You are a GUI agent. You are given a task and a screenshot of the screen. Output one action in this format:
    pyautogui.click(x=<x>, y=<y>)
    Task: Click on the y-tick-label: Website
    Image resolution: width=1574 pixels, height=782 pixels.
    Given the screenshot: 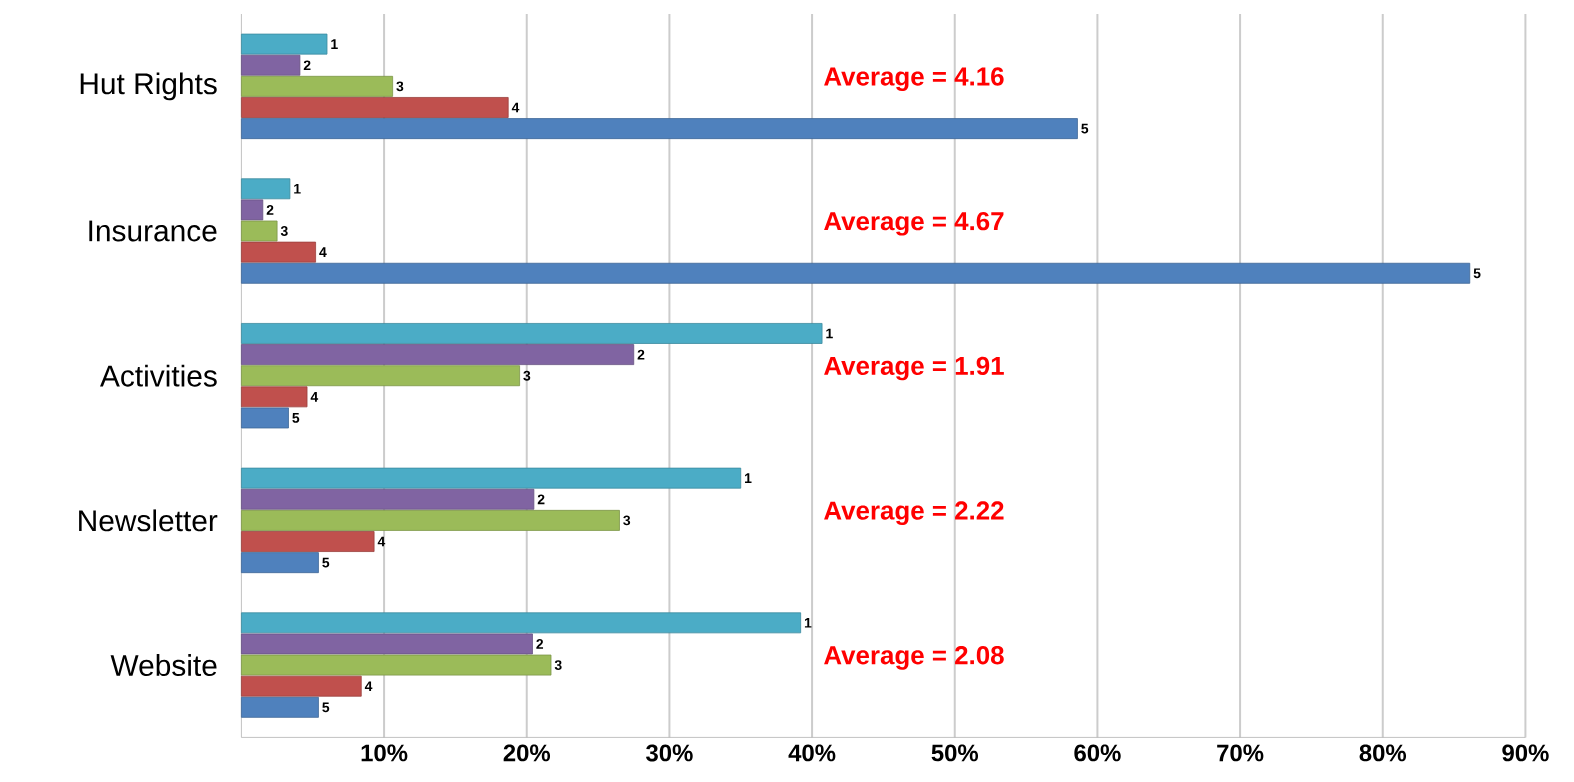 What is the action you would take?
    pyautogui.click(x=163, y=665)
    